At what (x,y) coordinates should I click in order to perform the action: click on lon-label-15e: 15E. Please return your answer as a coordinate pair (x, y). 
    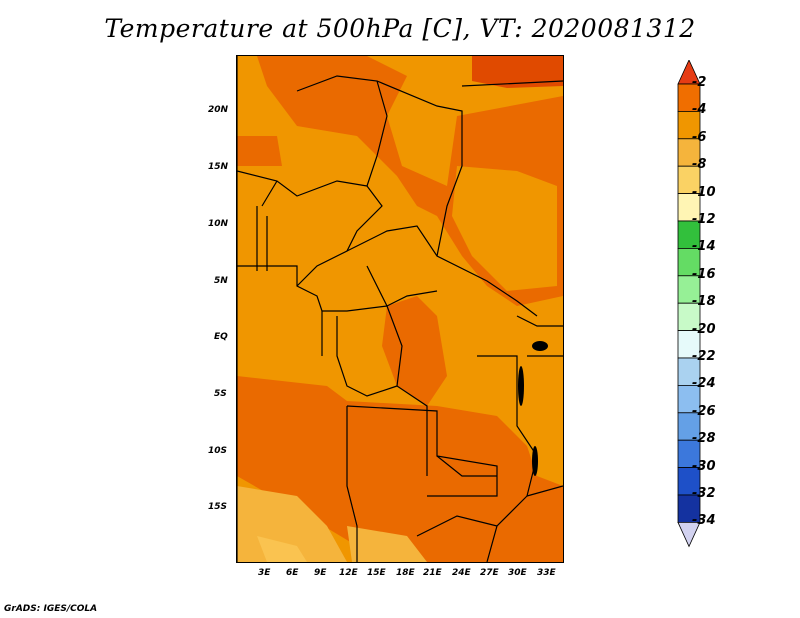
    Looking at the image, I should click on (376, 573).